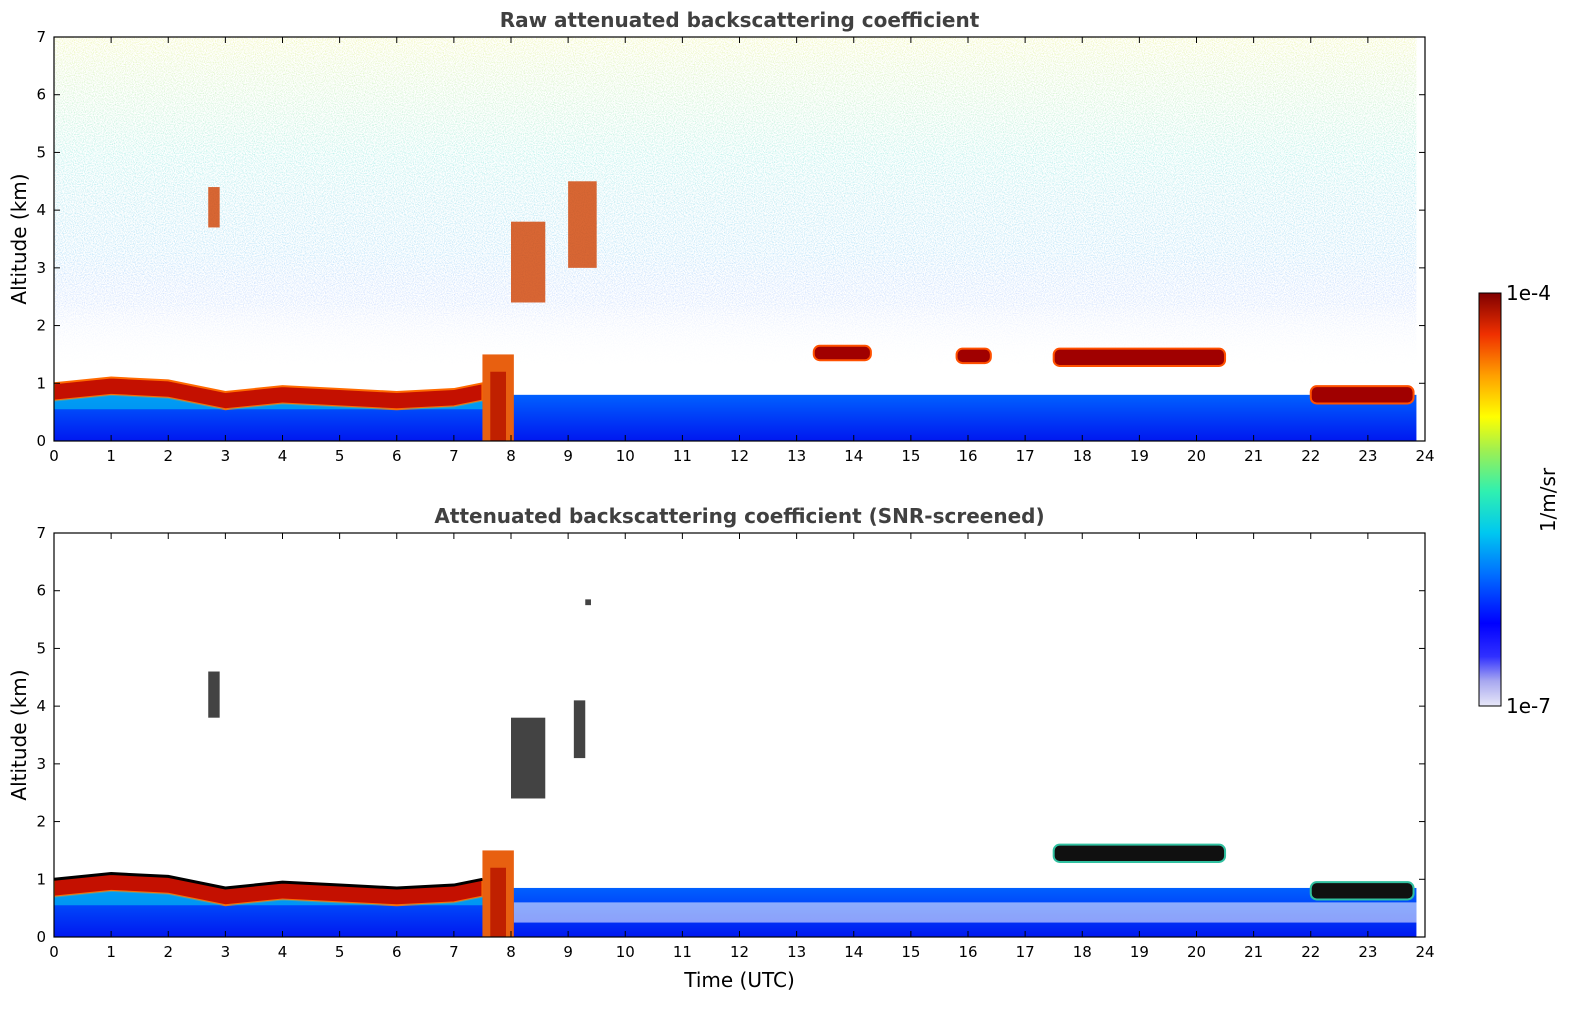 This screenshot has height=1020, width=1595. I want to click on x-axis-label: Time (UTC), so click(739, 980).